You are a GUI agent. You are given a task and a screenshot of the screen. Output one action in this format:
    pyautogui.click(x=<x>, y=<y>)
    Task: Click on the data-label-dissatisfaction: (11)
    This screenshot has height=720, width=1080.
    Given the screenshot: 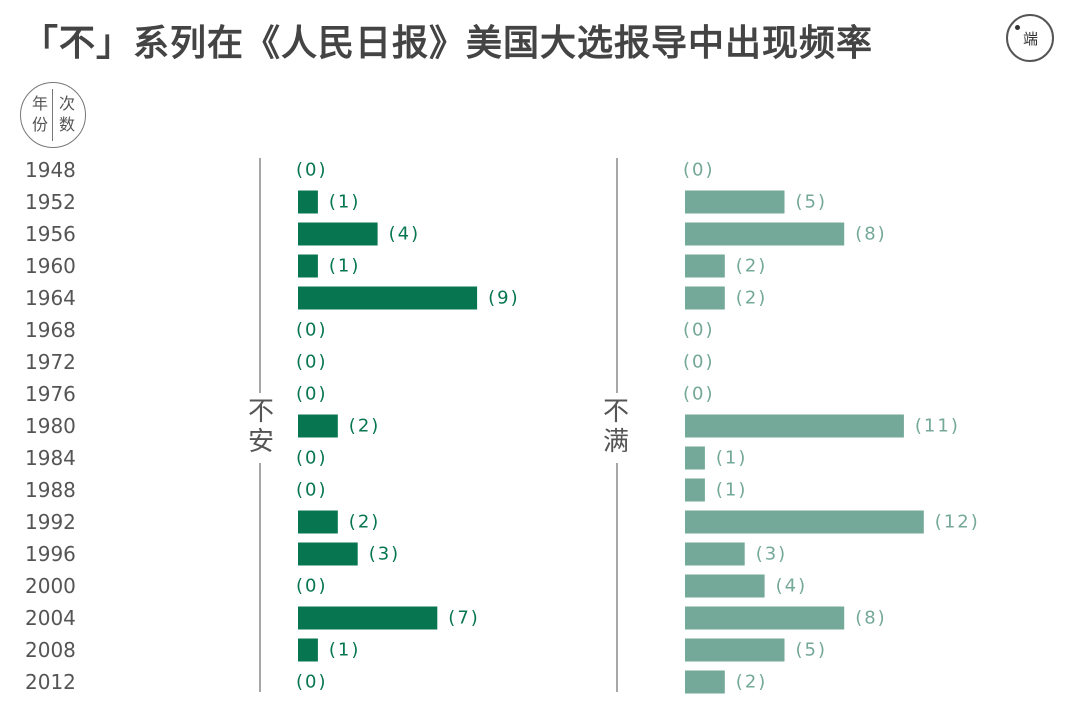 What is the action you would take?
    pyautogui.click(x=937, y=426)
    